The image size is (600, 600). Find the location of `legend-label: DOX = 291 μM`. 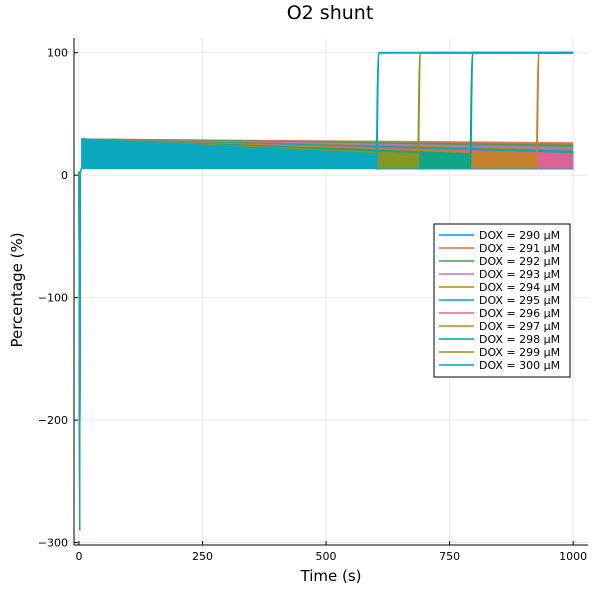

legend-label: DOX = 291 μM is located at coordinates (519, 248).